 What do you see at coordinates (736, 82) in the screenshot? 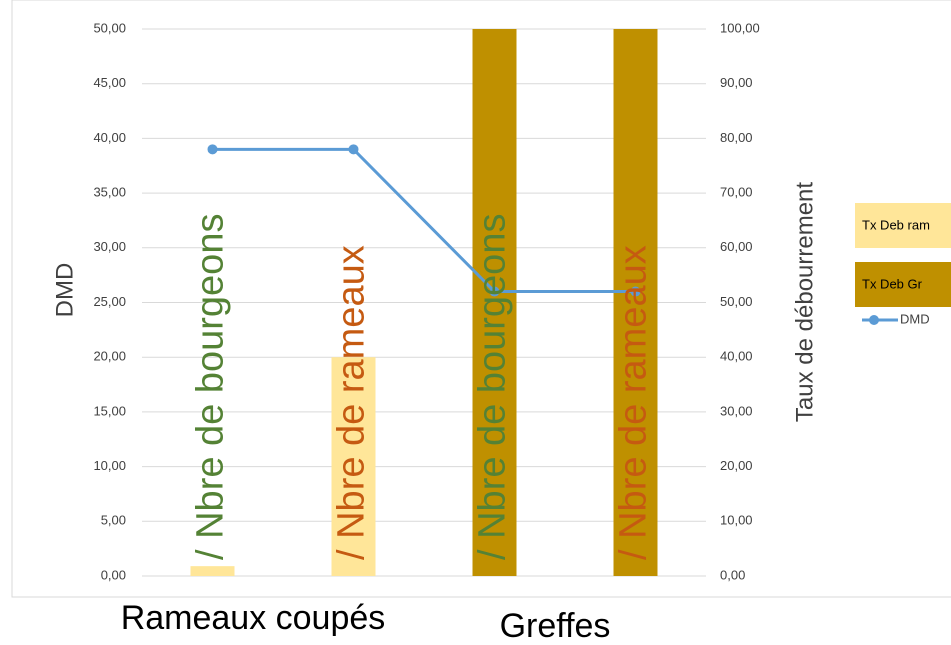
I see `y2-tick-label: 90,00` at bounding box center [736, 82].